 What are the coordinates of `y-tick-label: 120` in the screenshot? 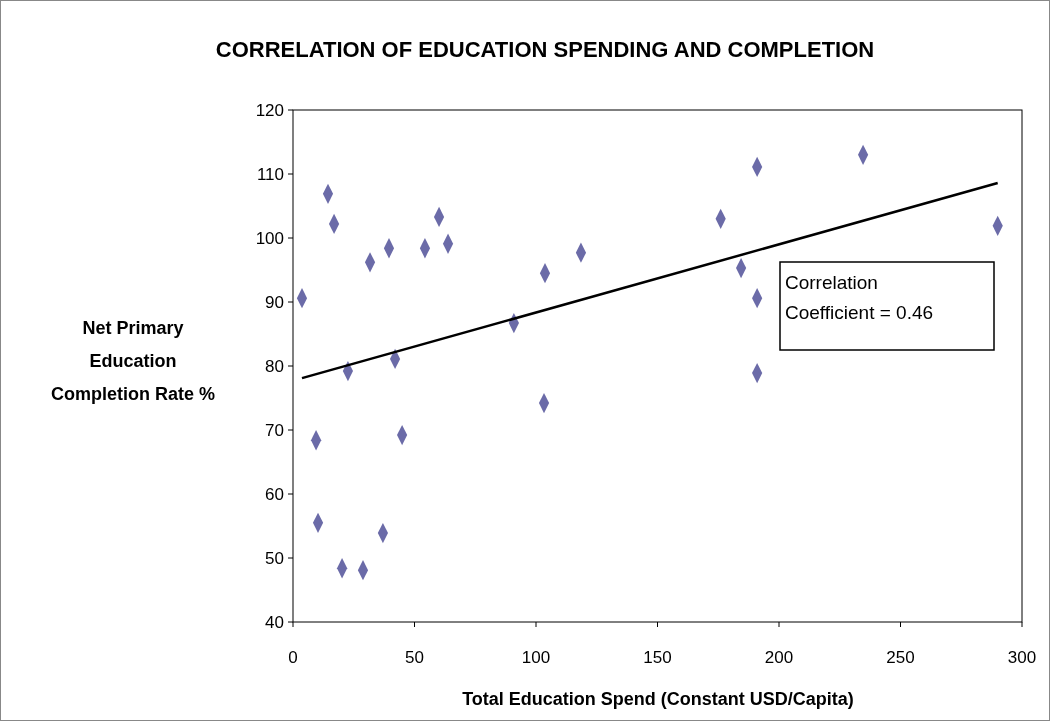 It's located at (269, 110).